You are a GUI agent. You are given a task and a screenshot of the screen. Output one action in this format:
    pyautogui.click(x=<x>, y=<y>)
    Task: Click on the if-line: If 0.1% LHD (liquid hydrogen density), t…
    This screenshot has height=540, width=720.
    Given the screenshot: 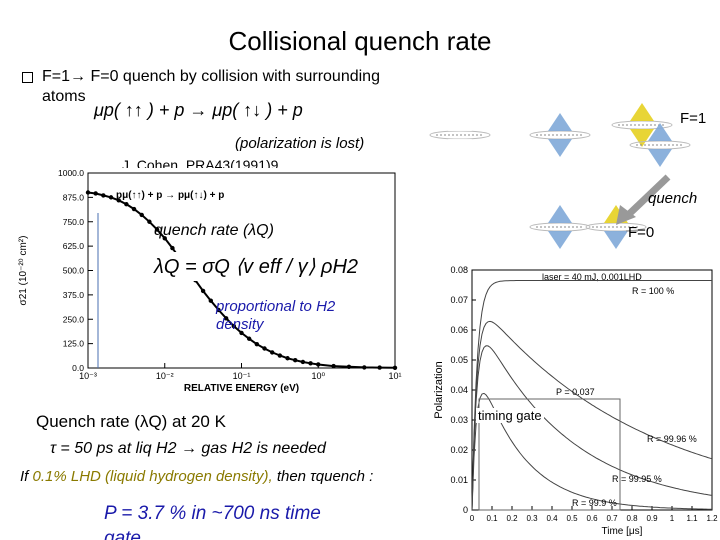 What is the action you would take?
    pyautogui.click(x=196, y=476)
    